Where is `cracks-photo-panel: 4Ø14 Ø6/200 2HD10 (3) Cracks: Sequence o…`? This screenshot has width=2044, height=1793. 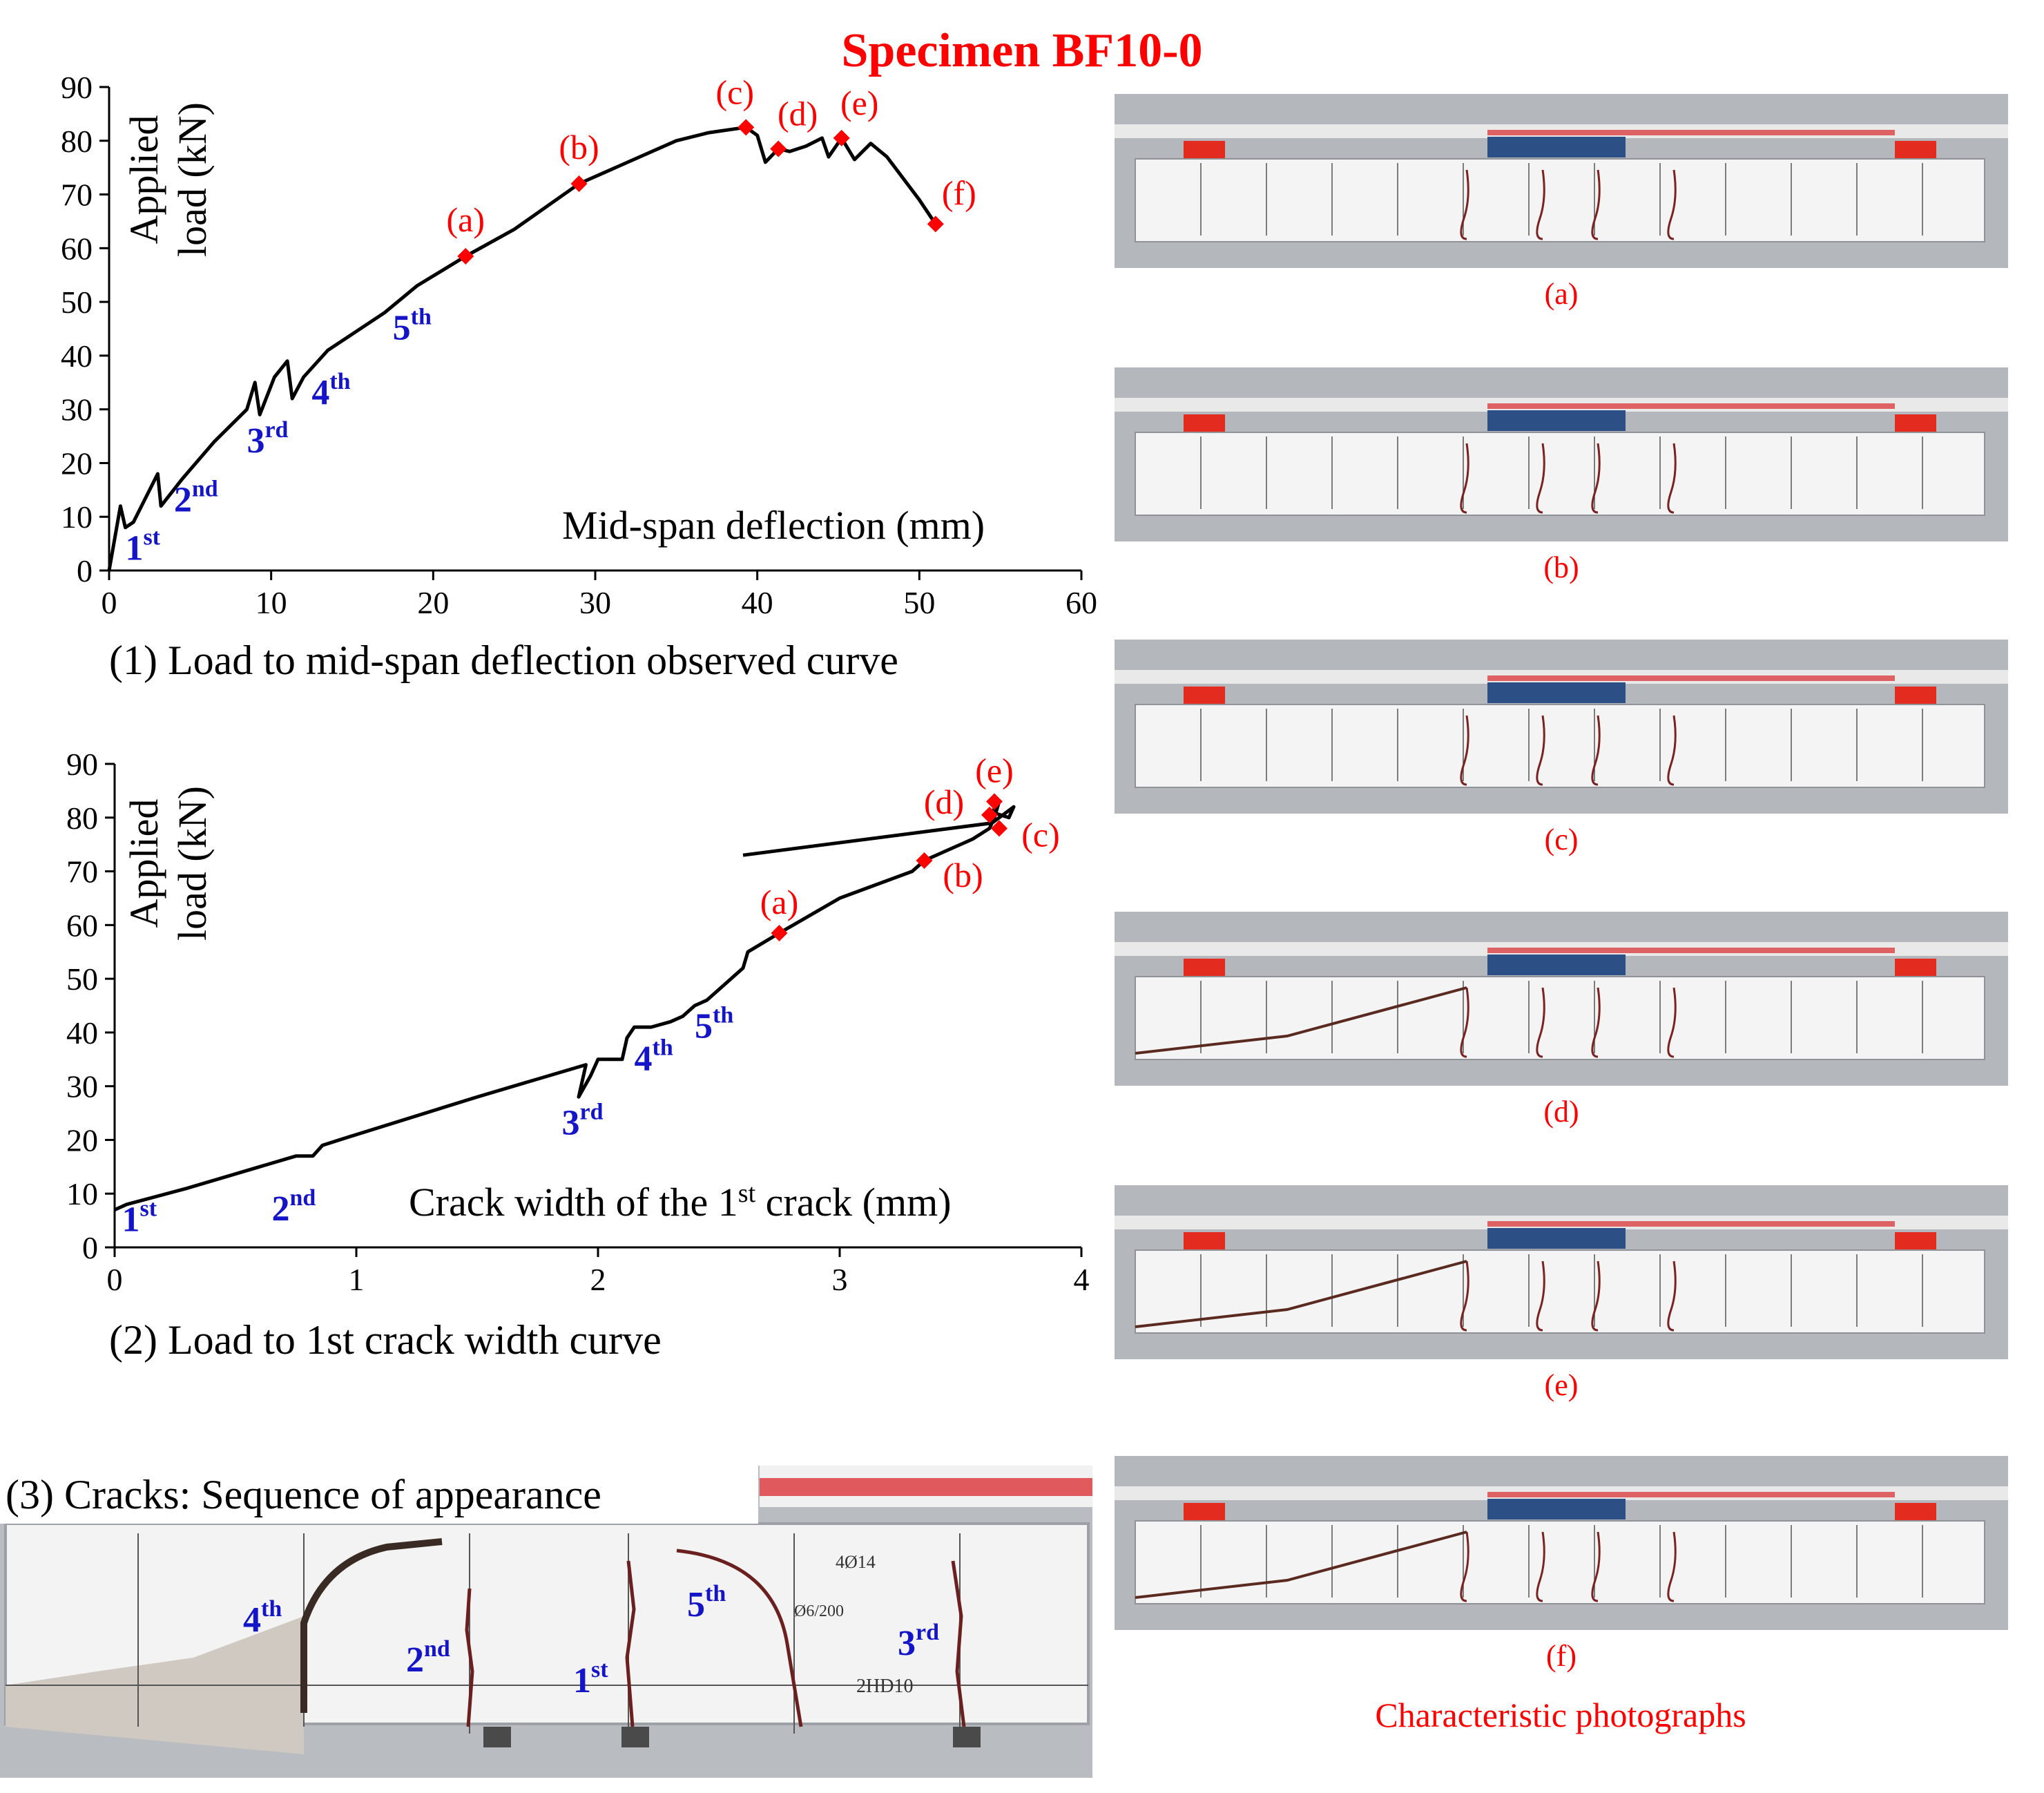
cracks-photo-panel: 4Ø14 Ø6/200 2HD10 (3) Cracks: Sequence o… is located at coordinates (546, 1622).